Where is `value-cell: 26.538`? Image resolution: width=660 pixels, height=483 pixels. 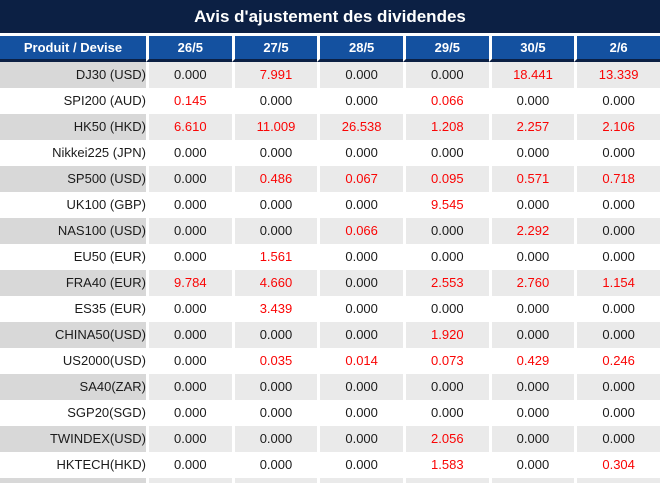
value-cell: 26.538 is located at coordinates (360, 127).